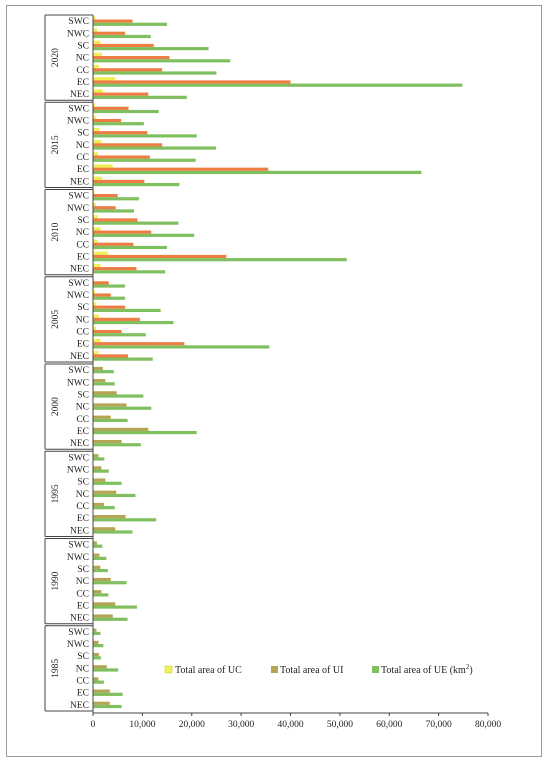  What do you see at coordinates (311, 670) in the screenshot?
I see `legend-label-ui: Total area of UI` at bounding box center [311, 670].